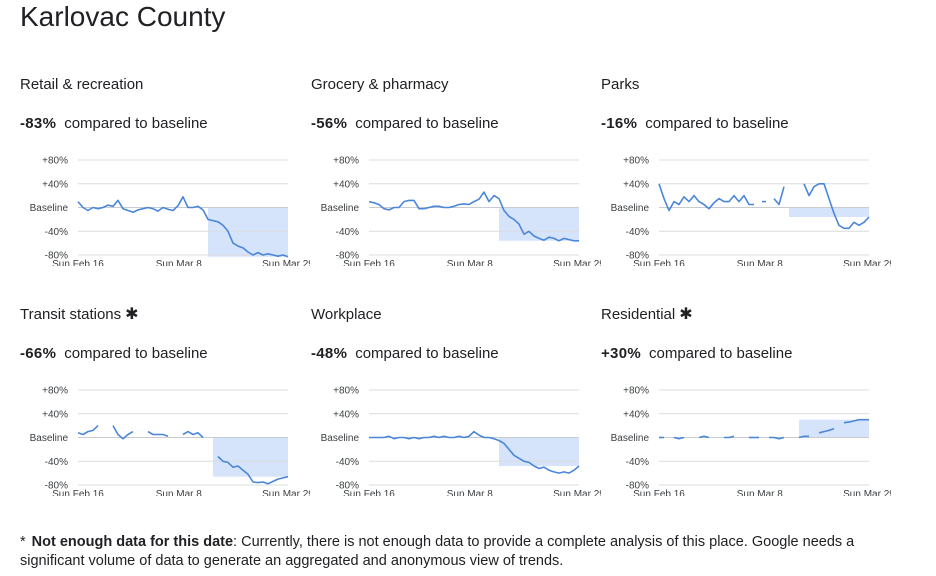 The width and height of the screenshot is (936, 576). I want to click on summary-value: -83%, so click(38, 123).